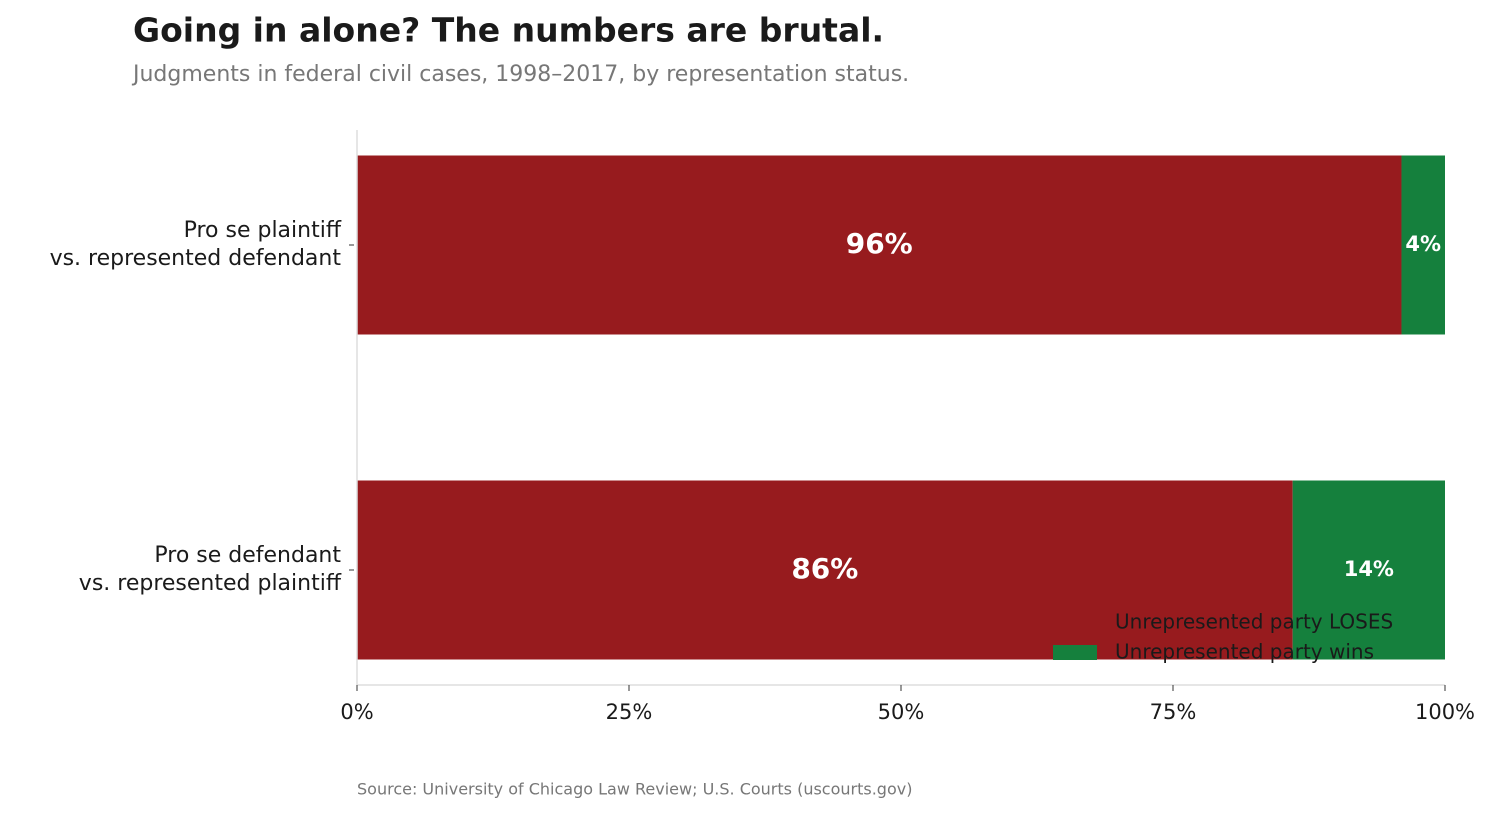 This screenshot has width=1495, height=816. I want to click on value-label: 86%, so click(824, 568).